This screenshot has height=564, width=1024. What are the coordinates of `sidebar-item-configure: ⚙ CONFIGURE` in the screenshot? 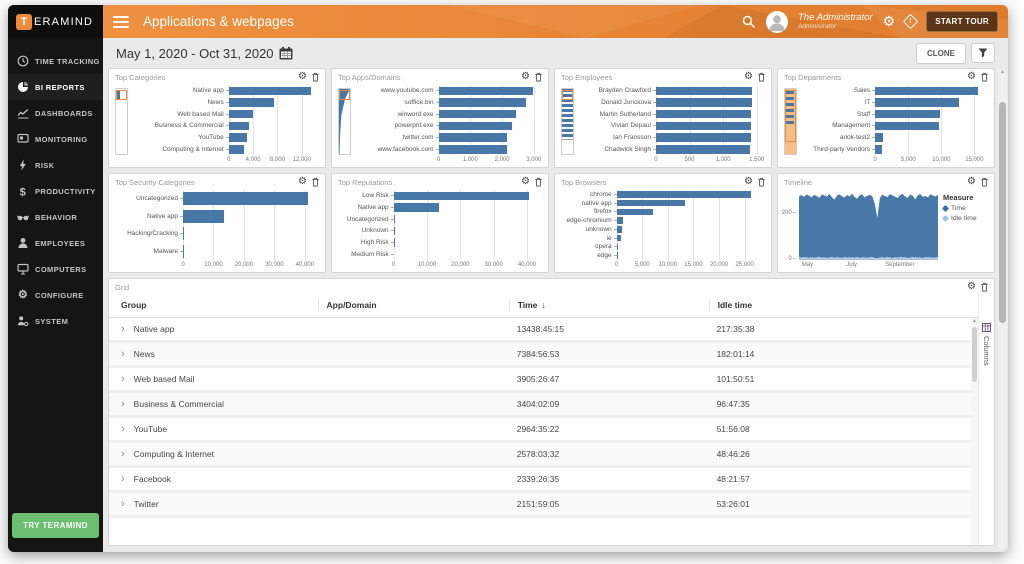 It's located at (55, 295).